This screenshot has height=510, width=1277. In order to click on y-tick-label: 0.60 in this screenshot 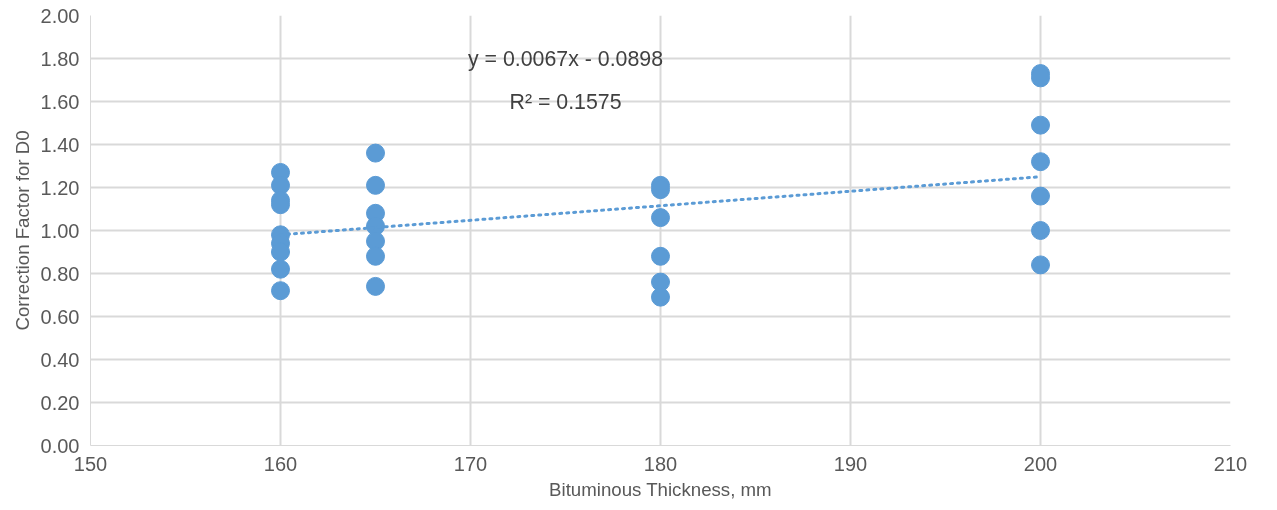, I will do `click(60, 316)`.